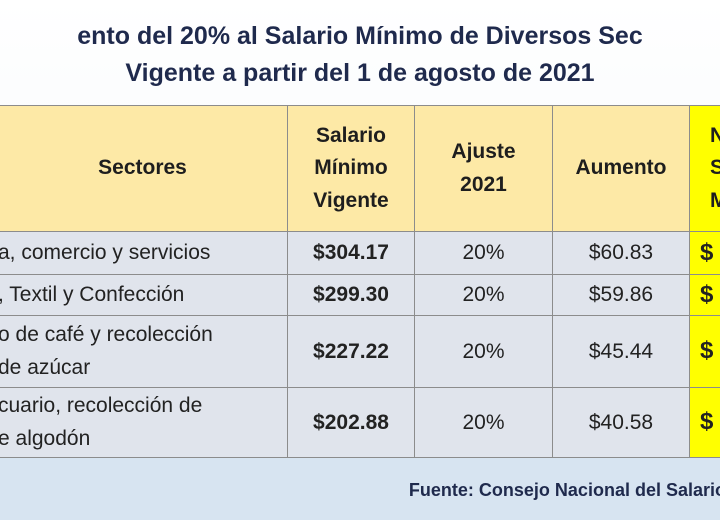 The image size is (720, 520). I want to click on cell-text: N, so click(715, 136).